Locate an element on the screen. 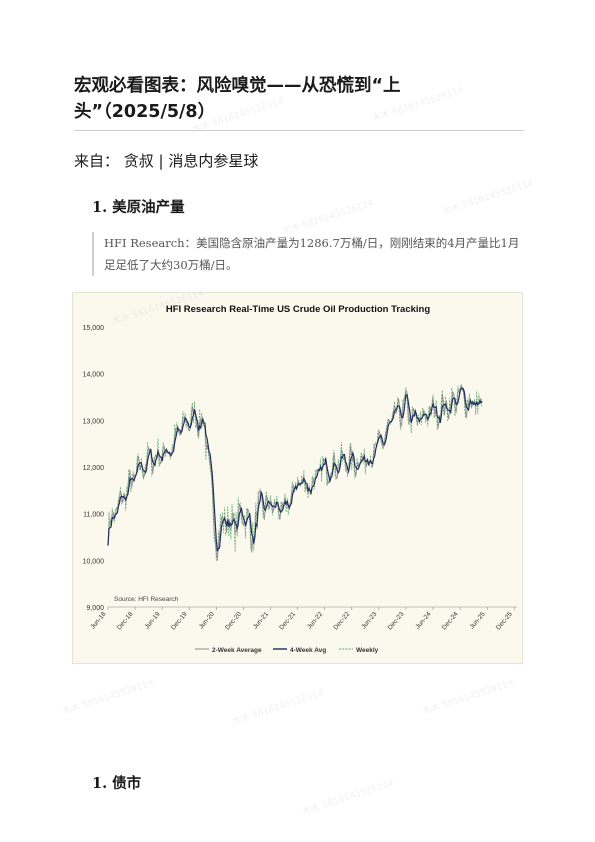 Image resolution: width=595 pixels, height=842 pixels. y-tick-label: 15,000 is located at coordinates (94, 328).